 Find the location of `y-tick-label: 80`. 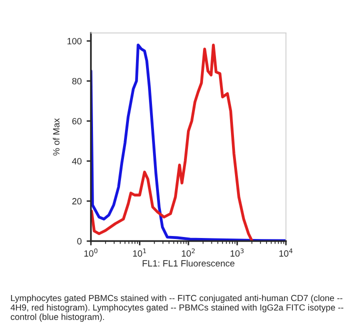

y-tick-label: 80 is located at coordinates (77, 81).